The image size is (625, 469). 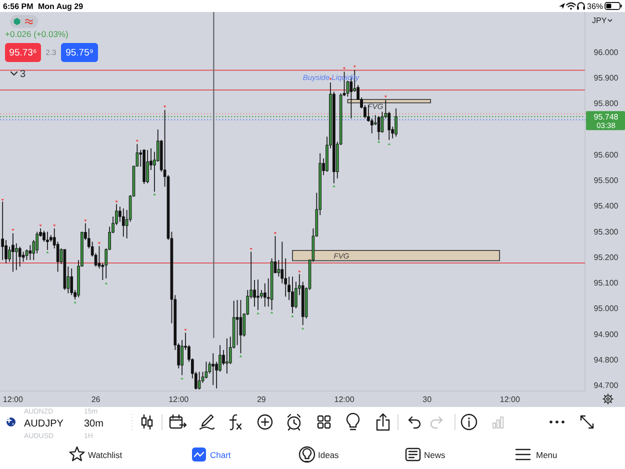 What do you see at coordinates (36, 34) in the screenshot?
I see `annotation: +0.026 (+0.03%)` at bounding box center [36, 34].